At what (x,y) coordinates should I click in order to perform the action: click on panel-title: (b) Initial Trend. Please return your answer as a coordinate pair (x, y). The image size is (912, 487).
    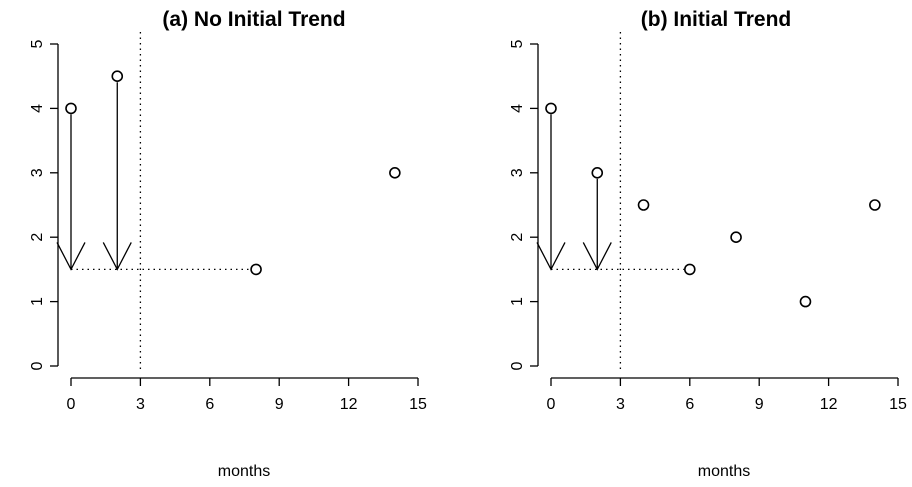
    Looking at the image, I should click on (716, 19).